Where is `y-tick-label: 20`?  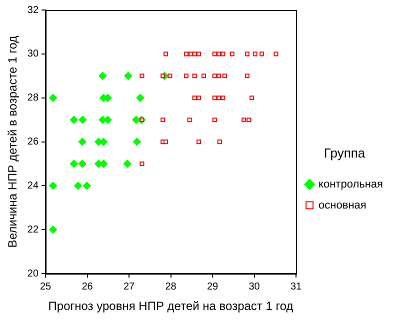 y-tick-label: 20 is located at coordinates (33, 274).